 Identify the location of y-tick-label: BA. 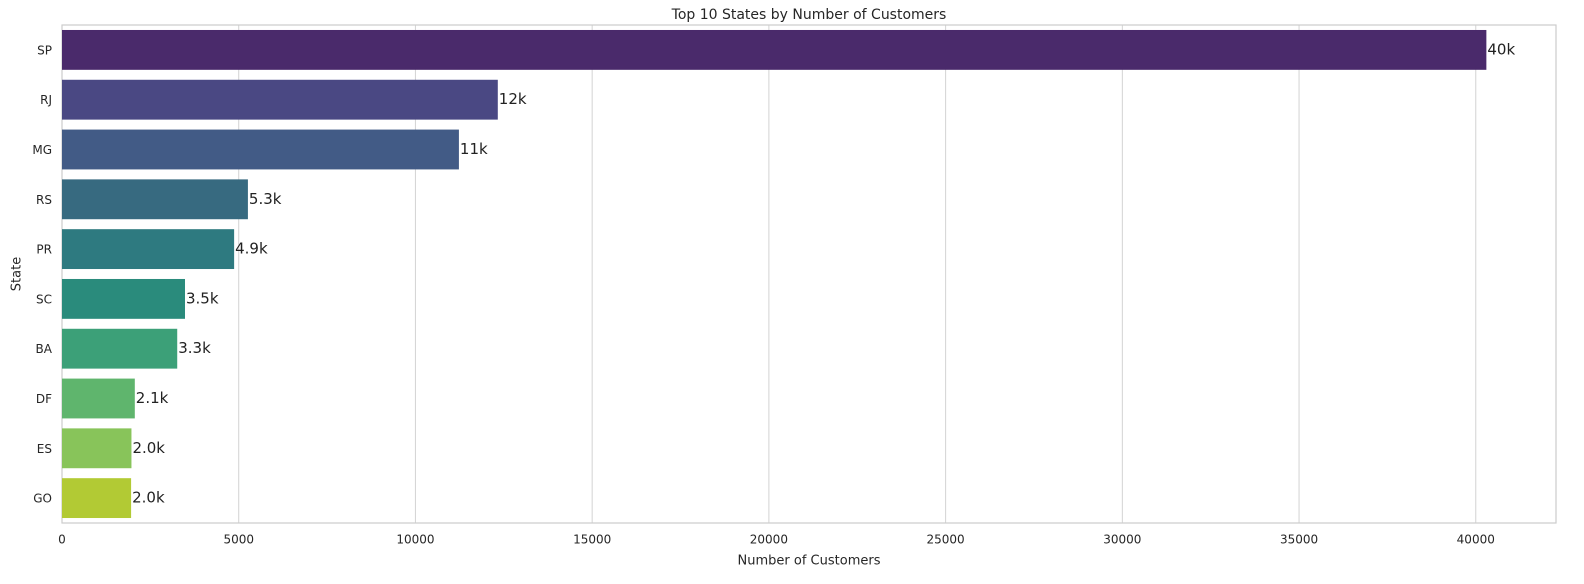
(44, 349).